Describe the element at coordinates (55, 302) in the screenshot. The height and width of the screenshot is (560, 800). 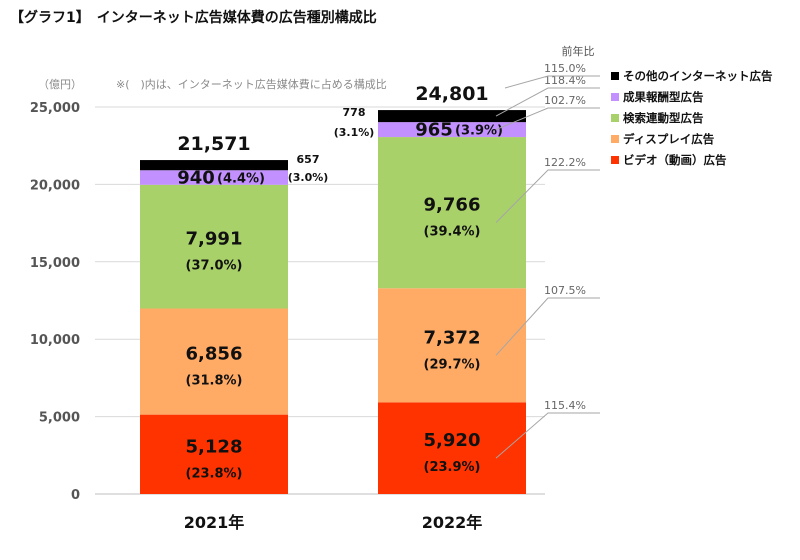
I see `y-axis: 0 5,000 10,000 15,000 20,000 25,000` at that location.